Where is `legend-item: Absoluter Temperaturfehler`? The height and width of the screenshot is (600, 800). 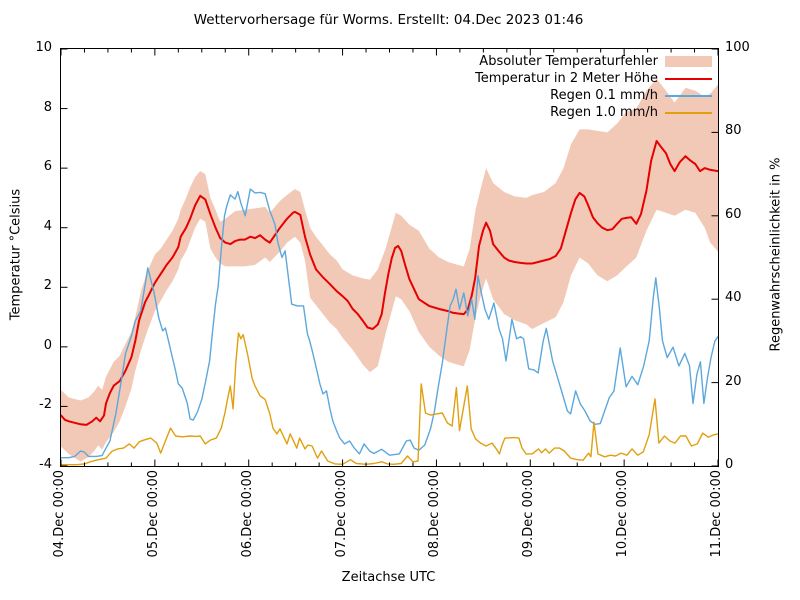 legend-item: Absoluter Temperaturfehler is located at coordinates (593, 61).